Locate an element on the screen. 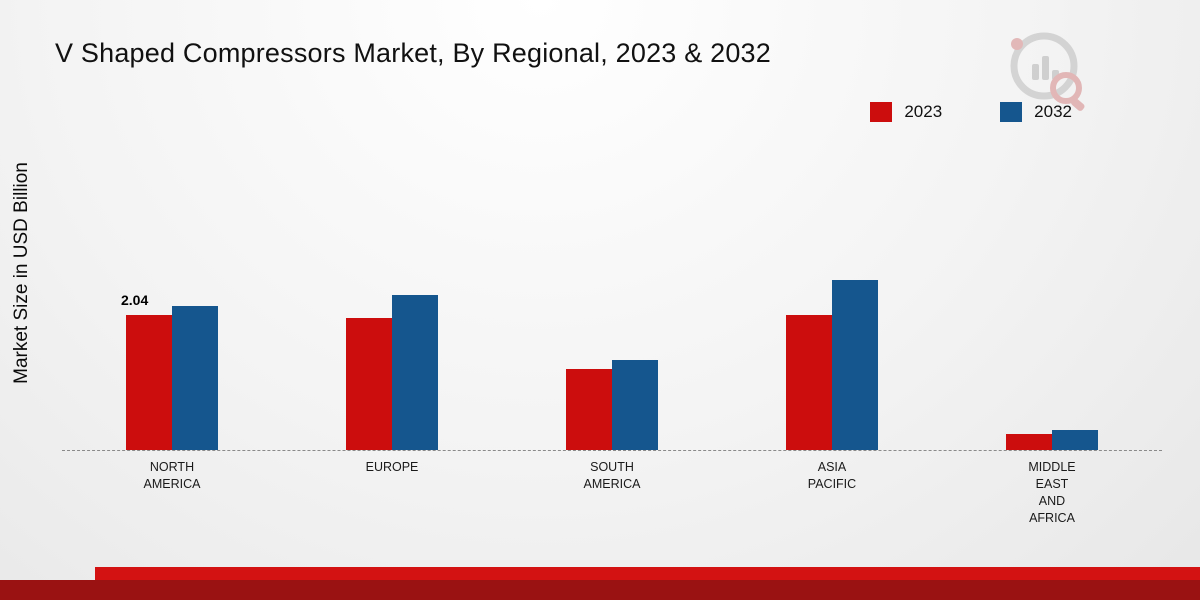 The width and height of the screenshot is (1200, 600). bar-group-north-america: 2.04 NORTH AMERICA is located at coordinates (169, 391).